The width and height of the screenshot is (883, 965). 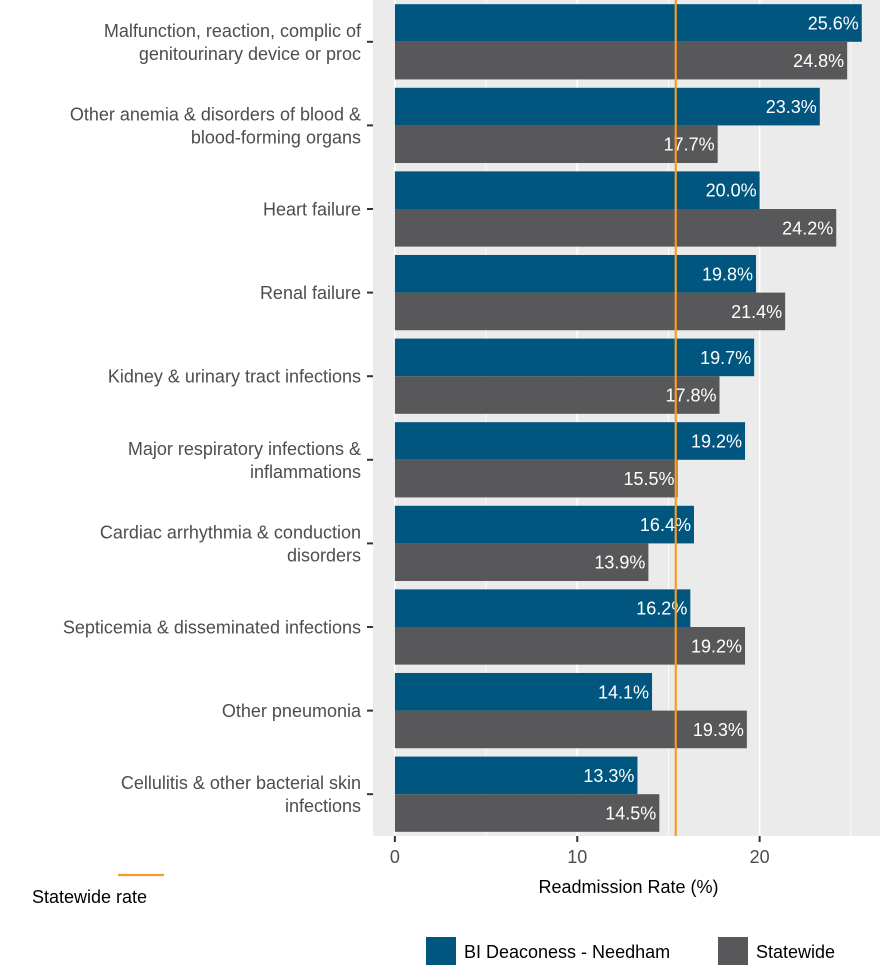 What do you see at coordinates (689, 145) in the screenshot?
I see `data-label-statewide-1: 17.7%` at bounding box center [689, 145].